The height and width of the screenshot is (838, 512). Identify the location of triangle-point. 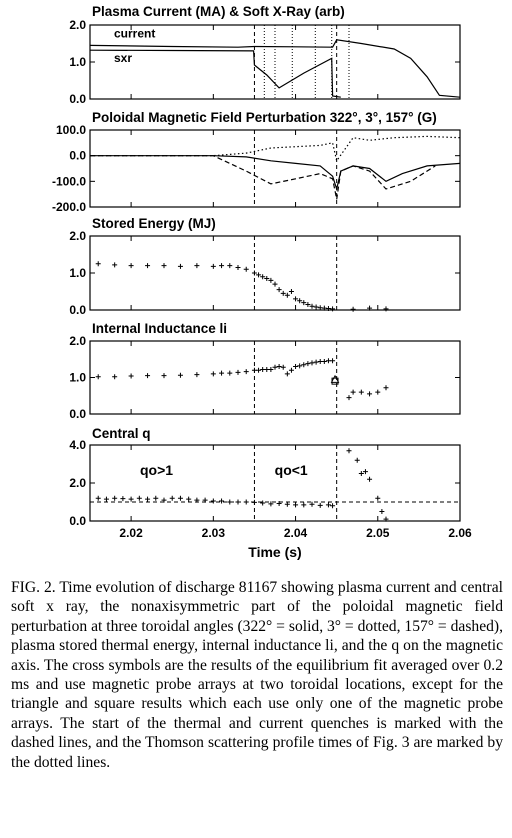
(335, 378).